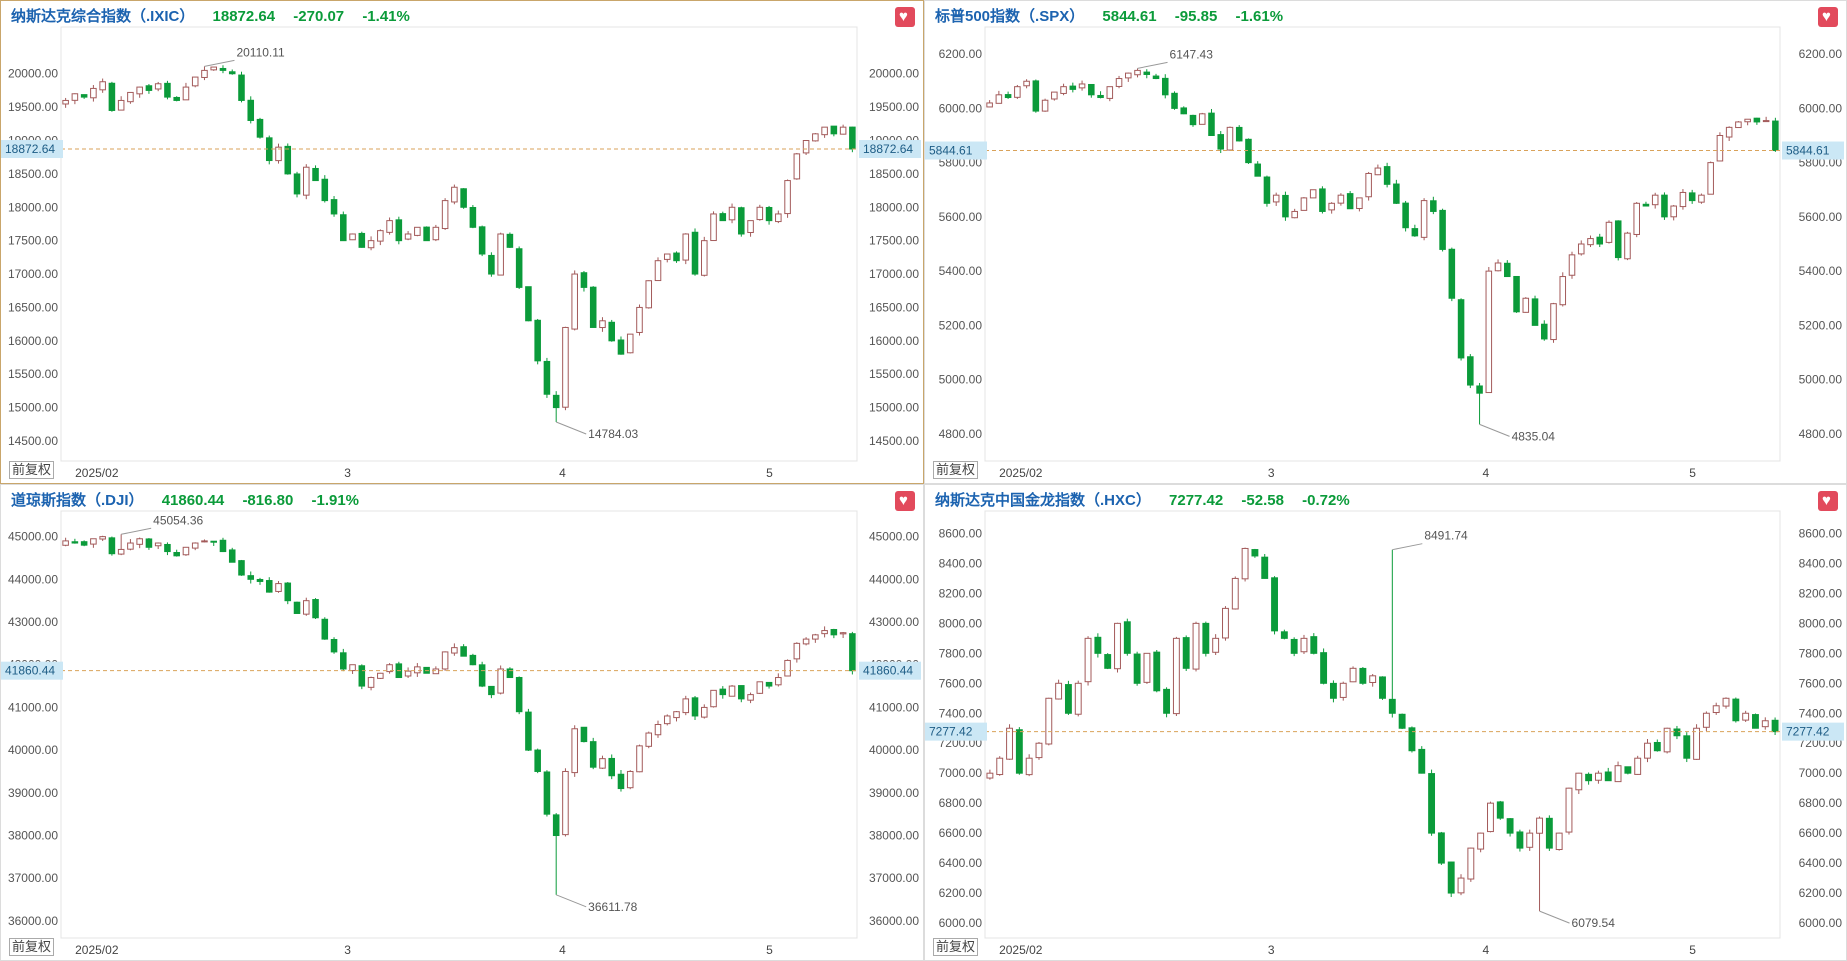 Image resolution: width=1847 pixels, height=961 pixels. What do you see at coordinates (1821, 563) in the screenshot?
I see `y-tick-label-right: 8400.00` at bounding box center [1821, 563].